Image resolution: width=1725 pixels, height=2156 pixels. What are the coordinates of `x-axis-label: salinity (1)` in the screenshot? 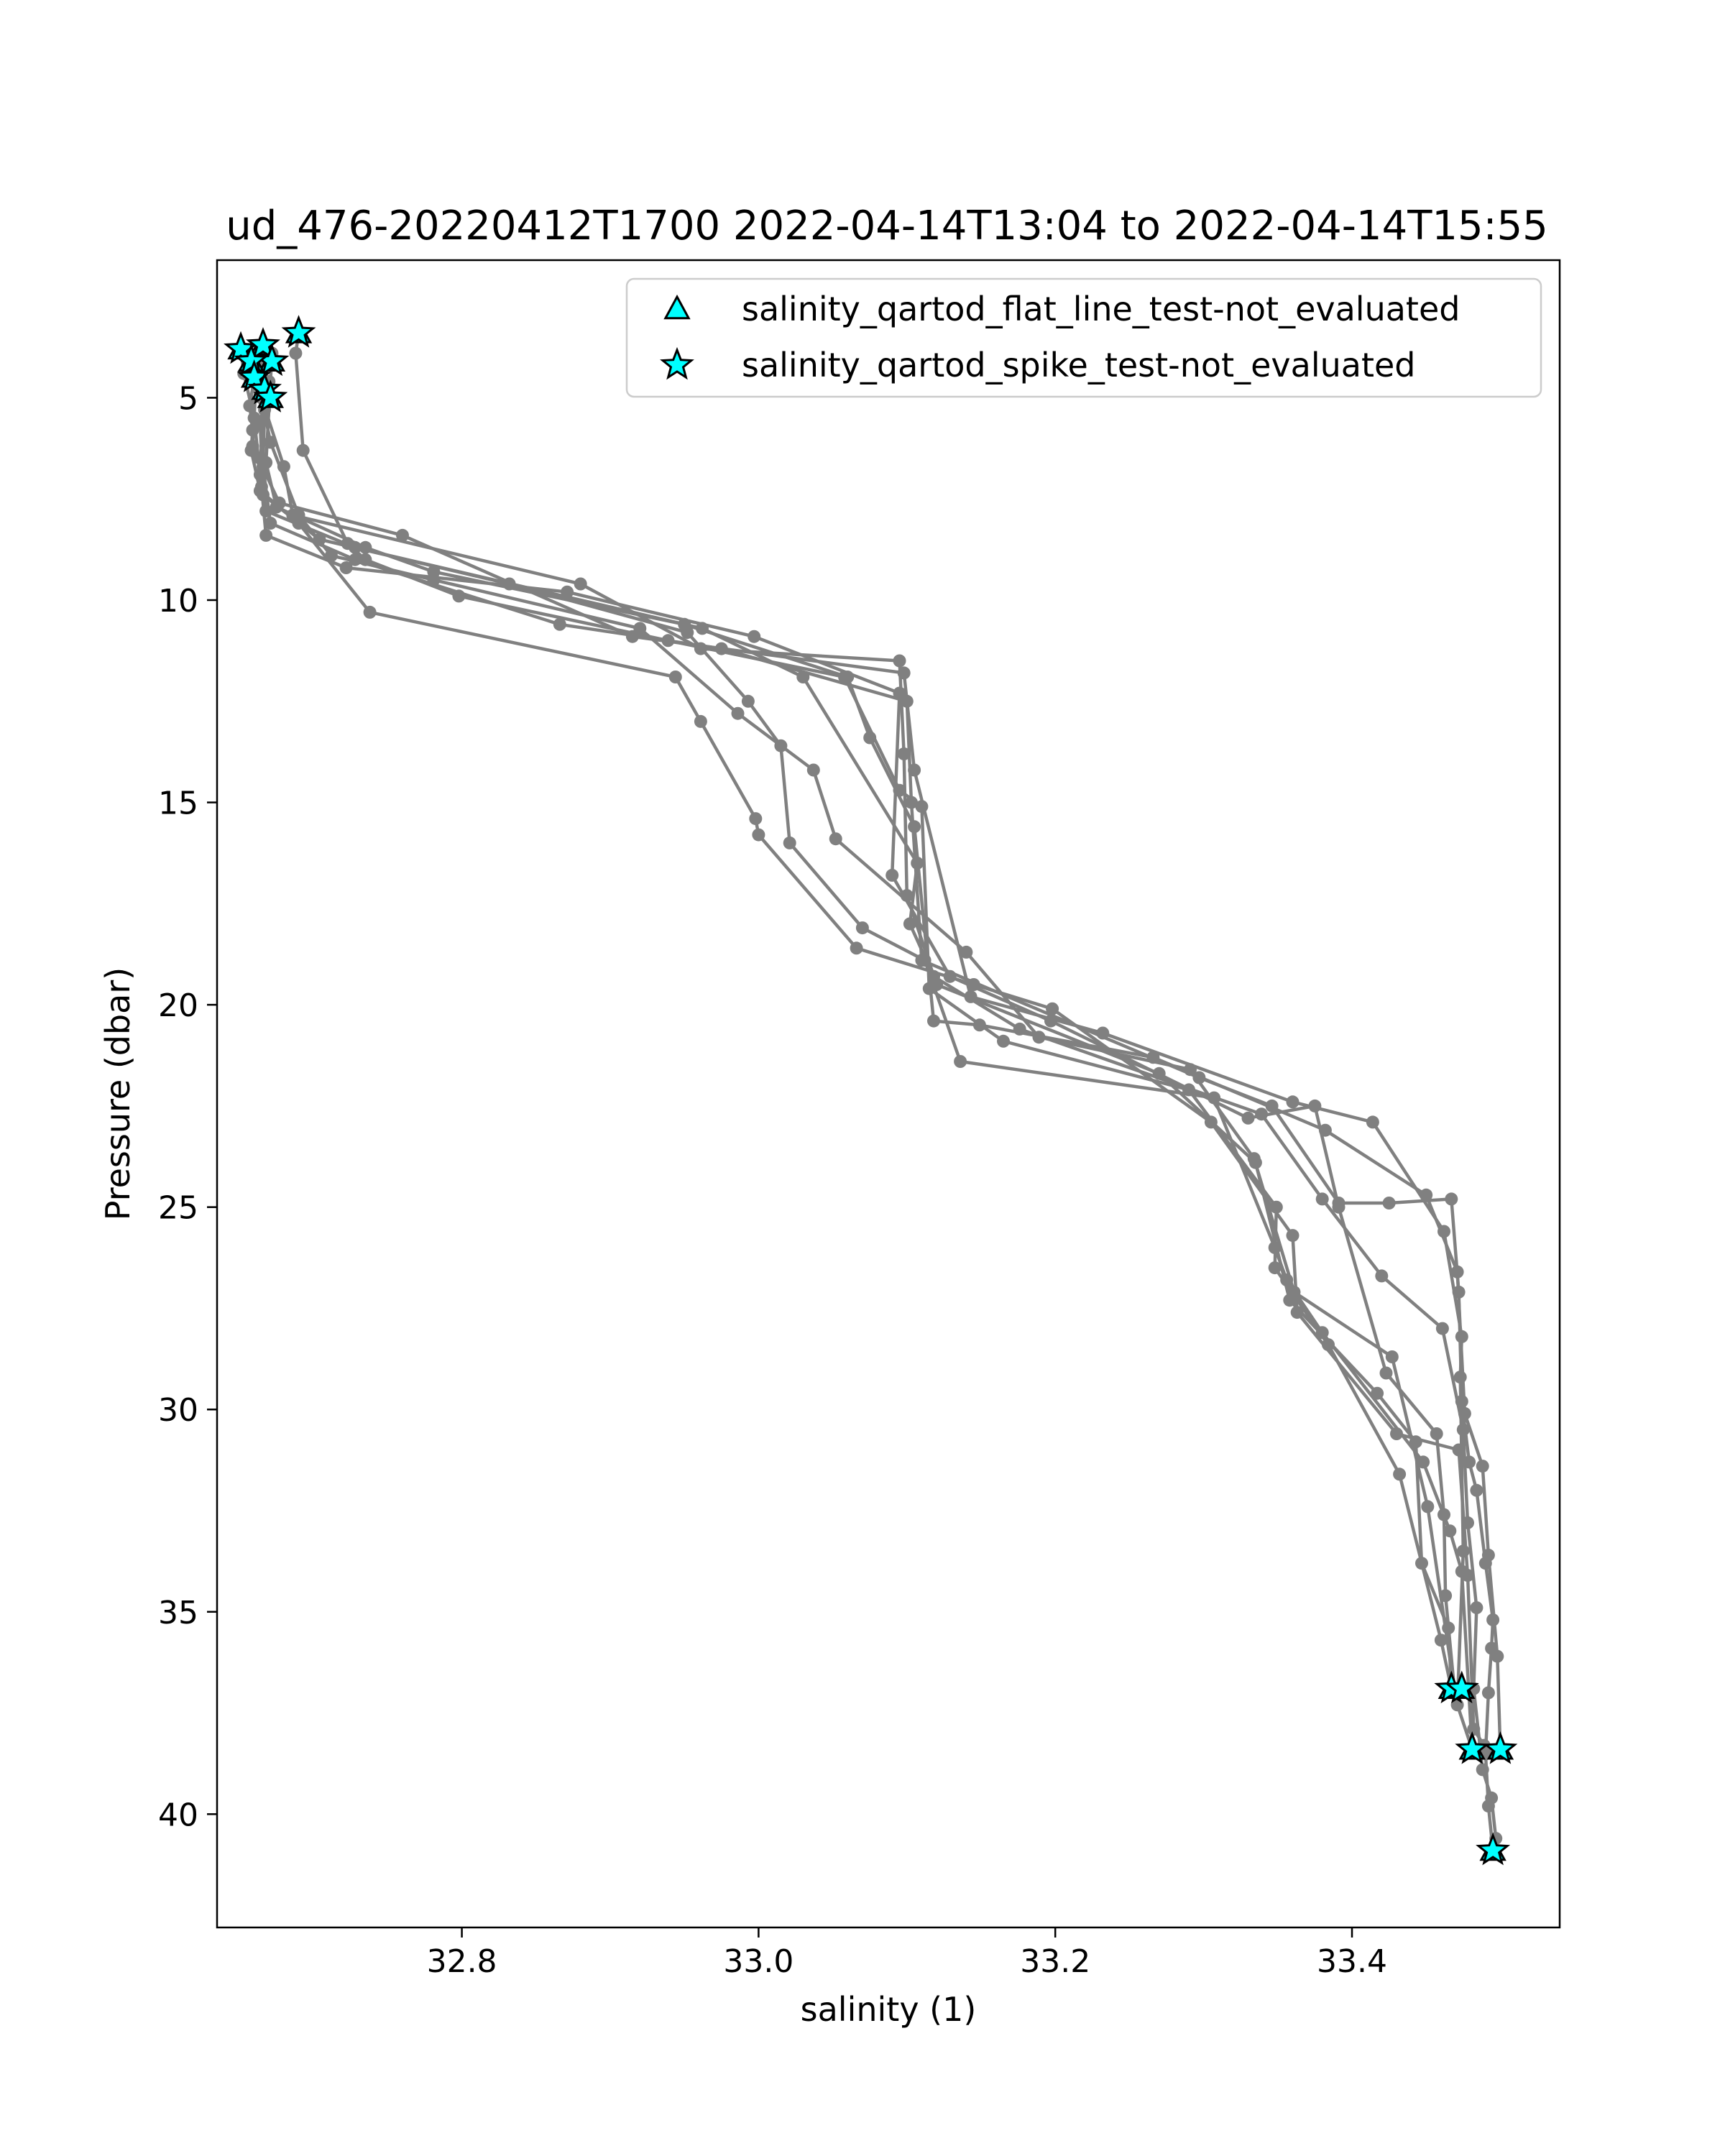 It's located at (889, 2010).